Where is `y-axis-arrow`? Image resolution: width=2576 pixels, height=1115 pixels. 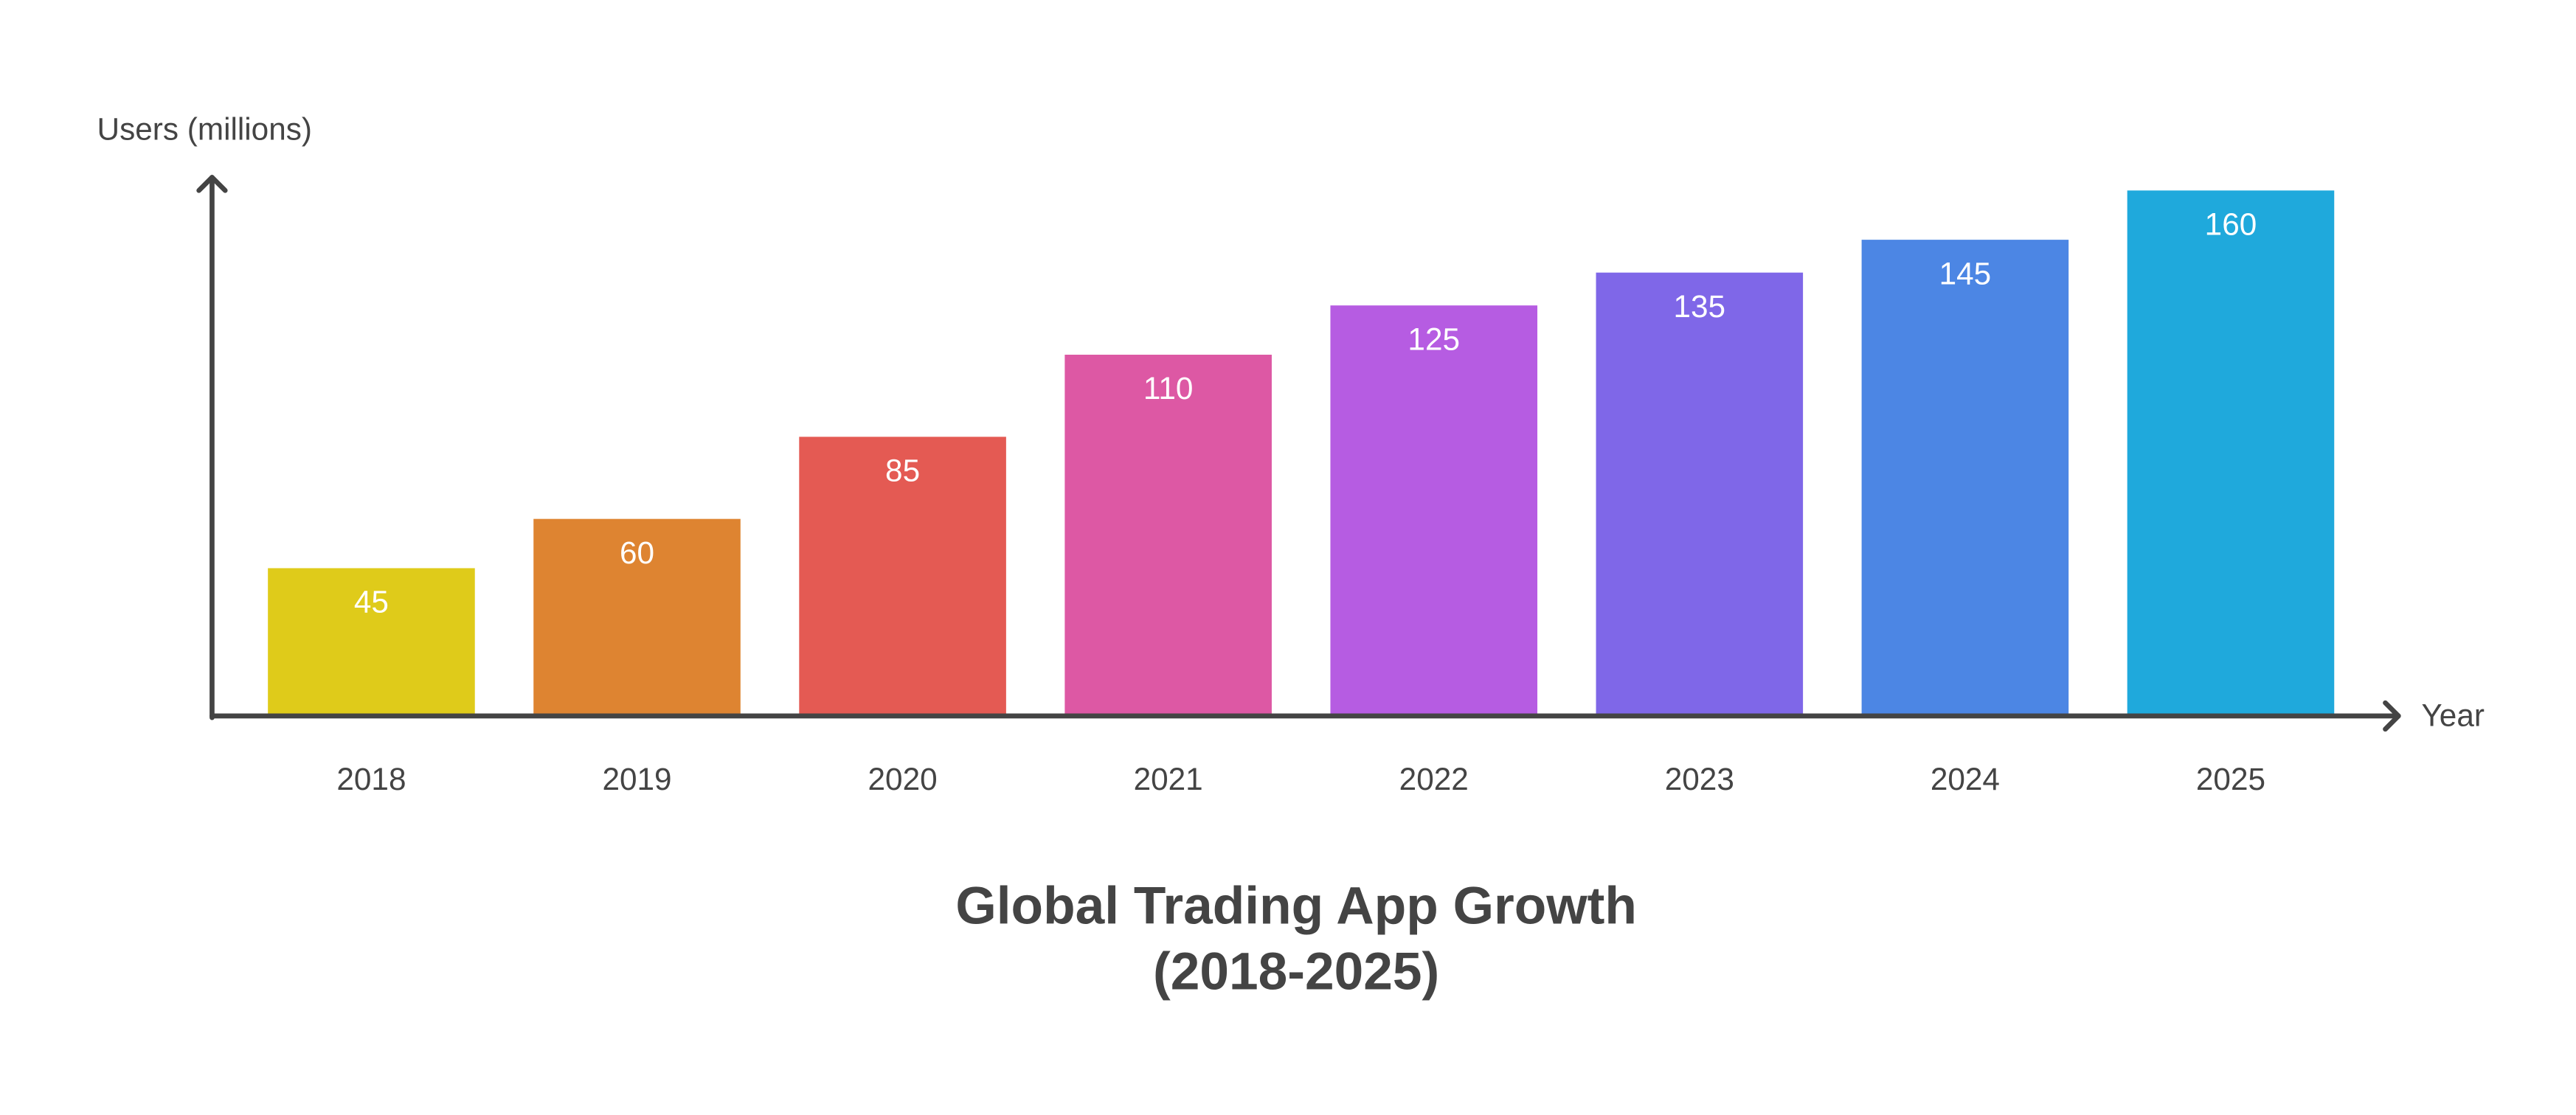 y-axis-arrow is located at coordinates (212, 184).